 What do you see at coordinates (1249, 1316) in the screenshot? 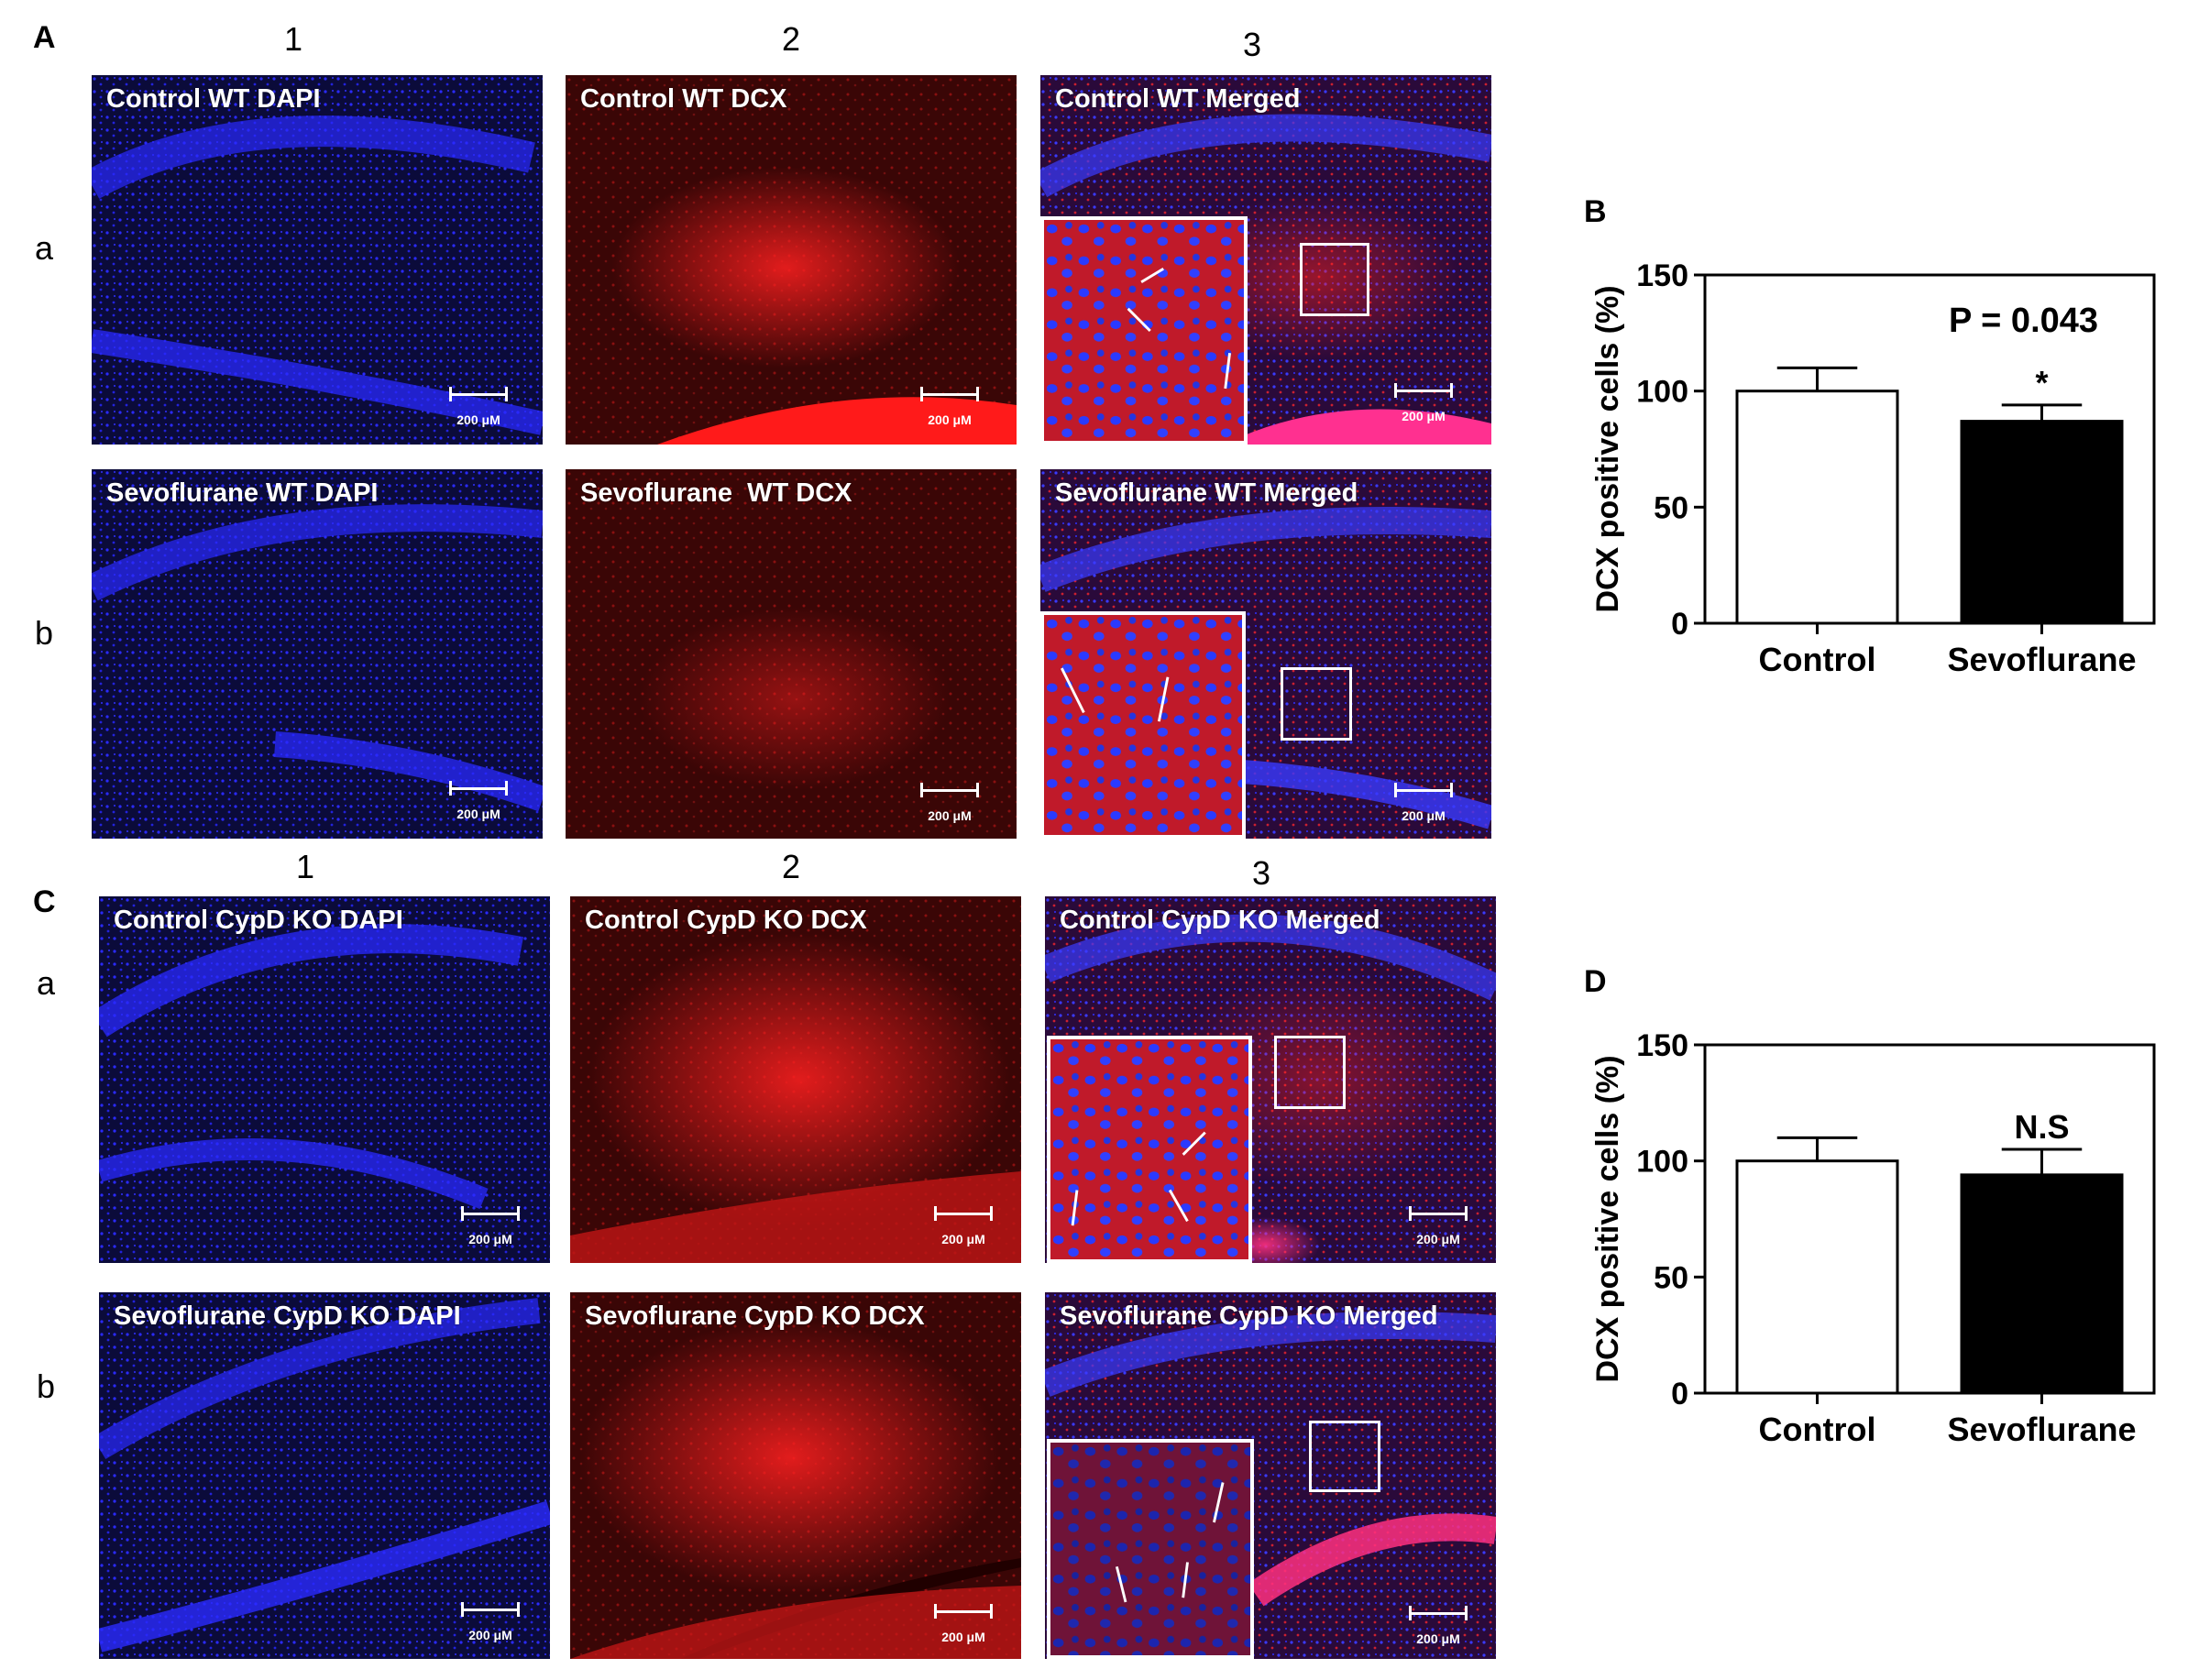
I see `micrograph-label: Sevoflurane CypD KO Merged` at bounding box center [1249, 1316].